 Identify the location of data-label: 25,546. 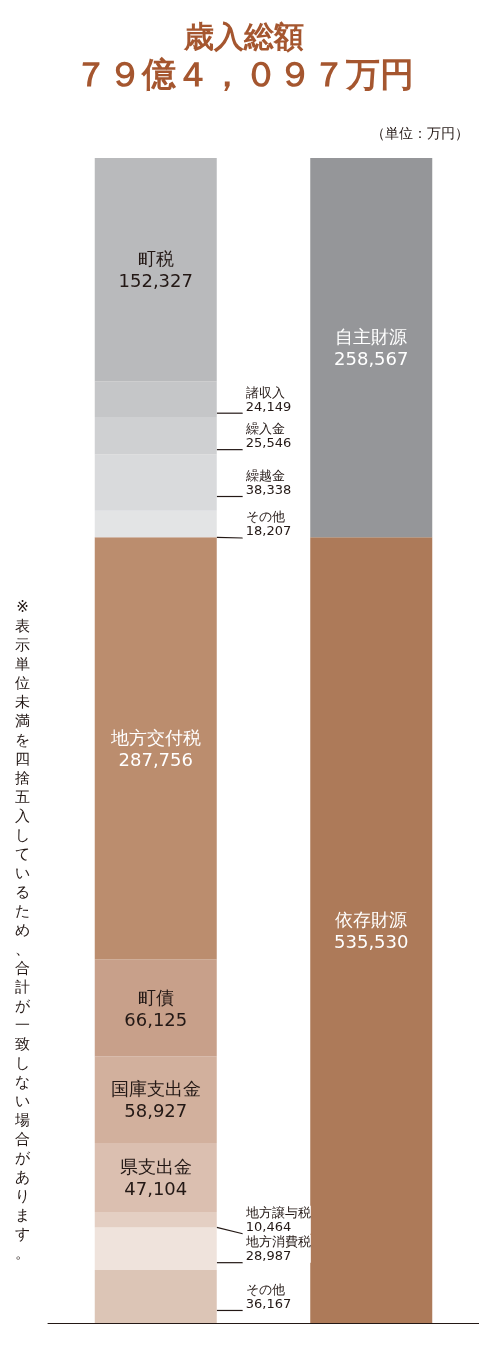
(268, 443).